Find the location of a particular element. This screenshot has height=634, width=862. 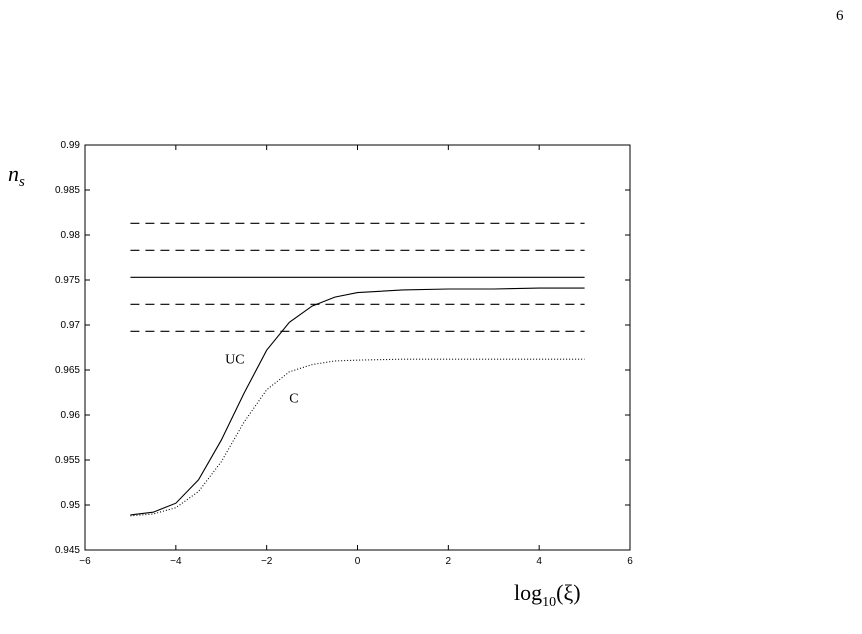

annotation: C is located at coordinates (293, 398).